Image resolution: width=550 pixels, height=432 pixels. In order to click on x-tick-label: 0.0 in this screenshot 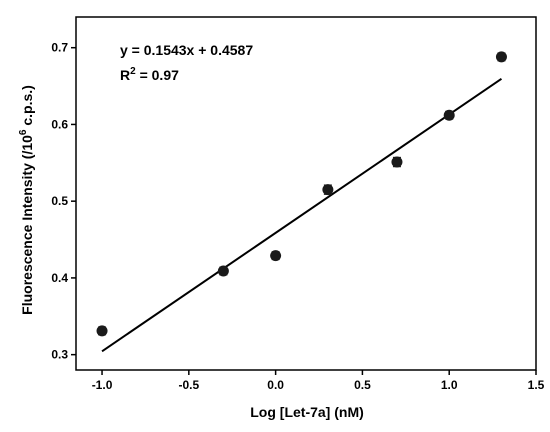, I will do `click(275, 385)`.